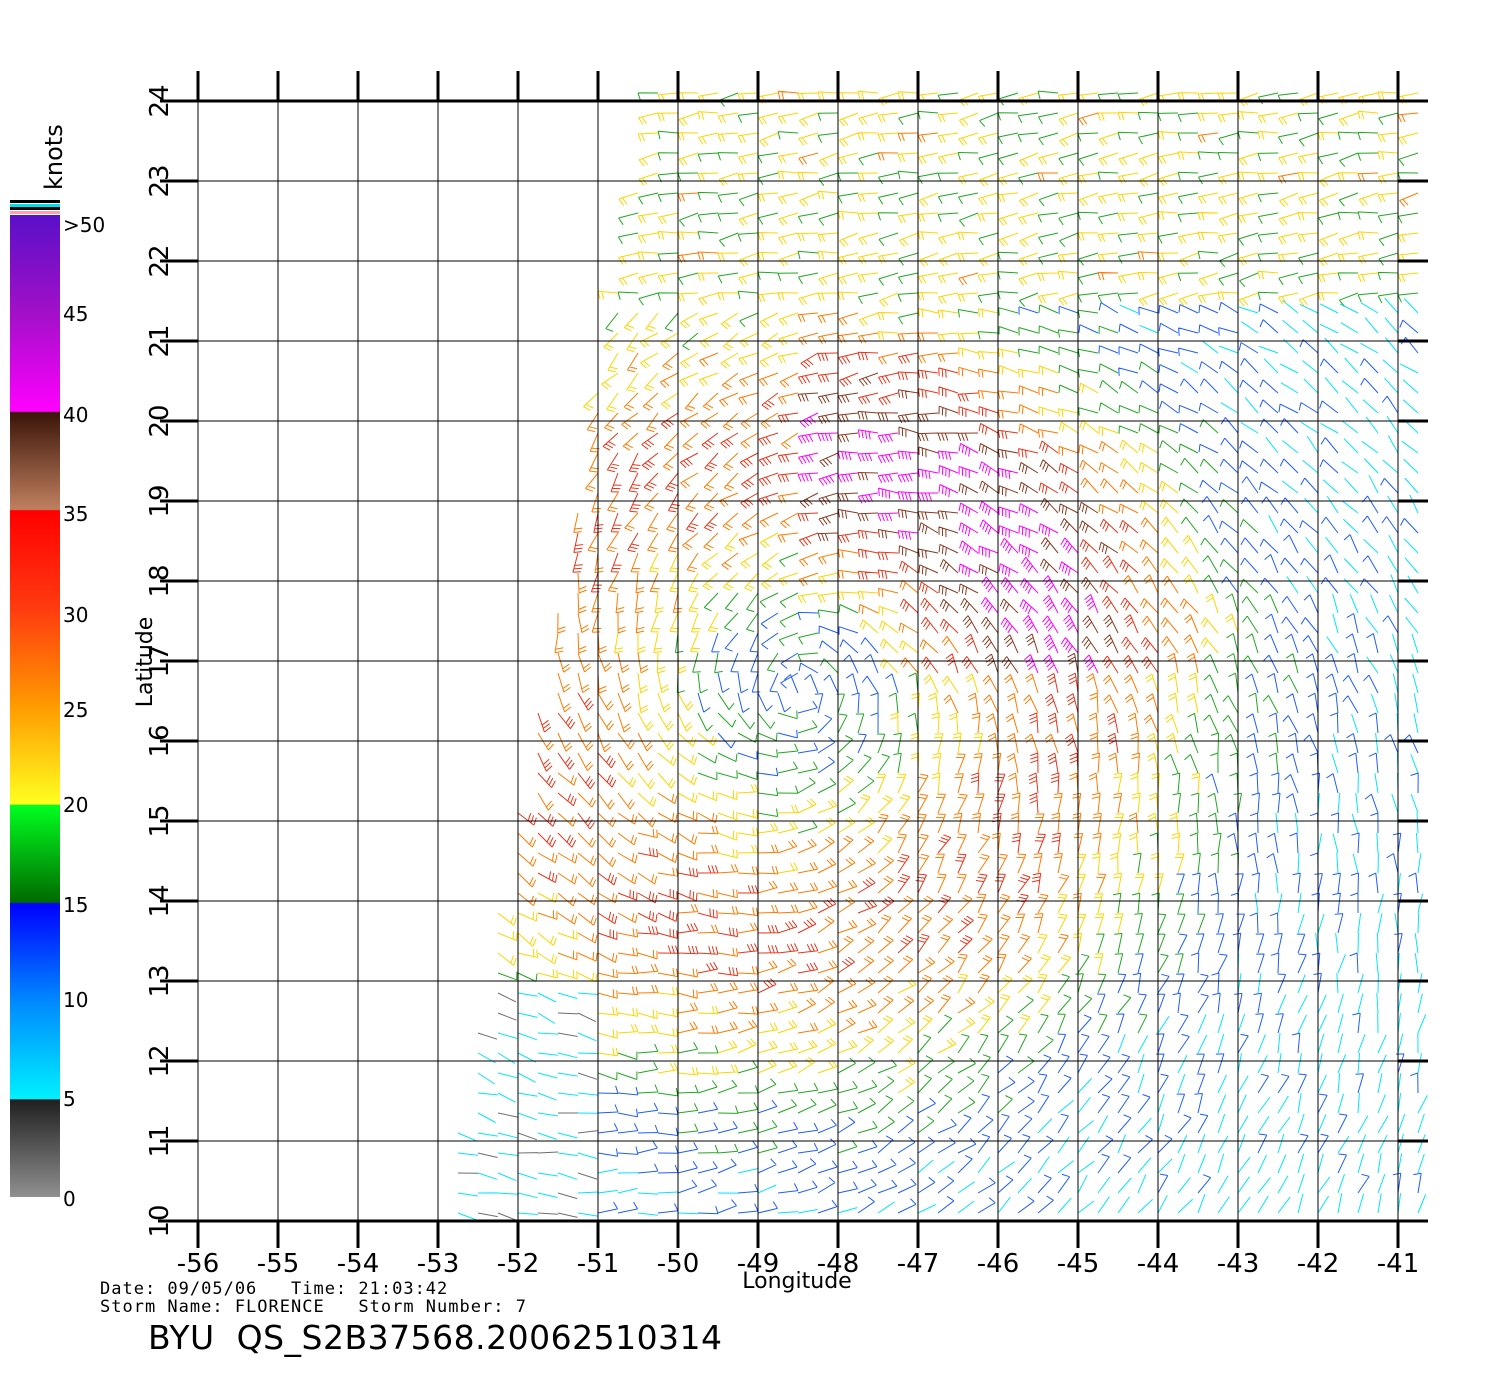 Image resolution: width=1500 pixels, height=1400 pixels. What do you see at coordinates (358, 1264) in the screenshot?
I see `longitude-tick-label: -54` at bounding box center [358, 1264].